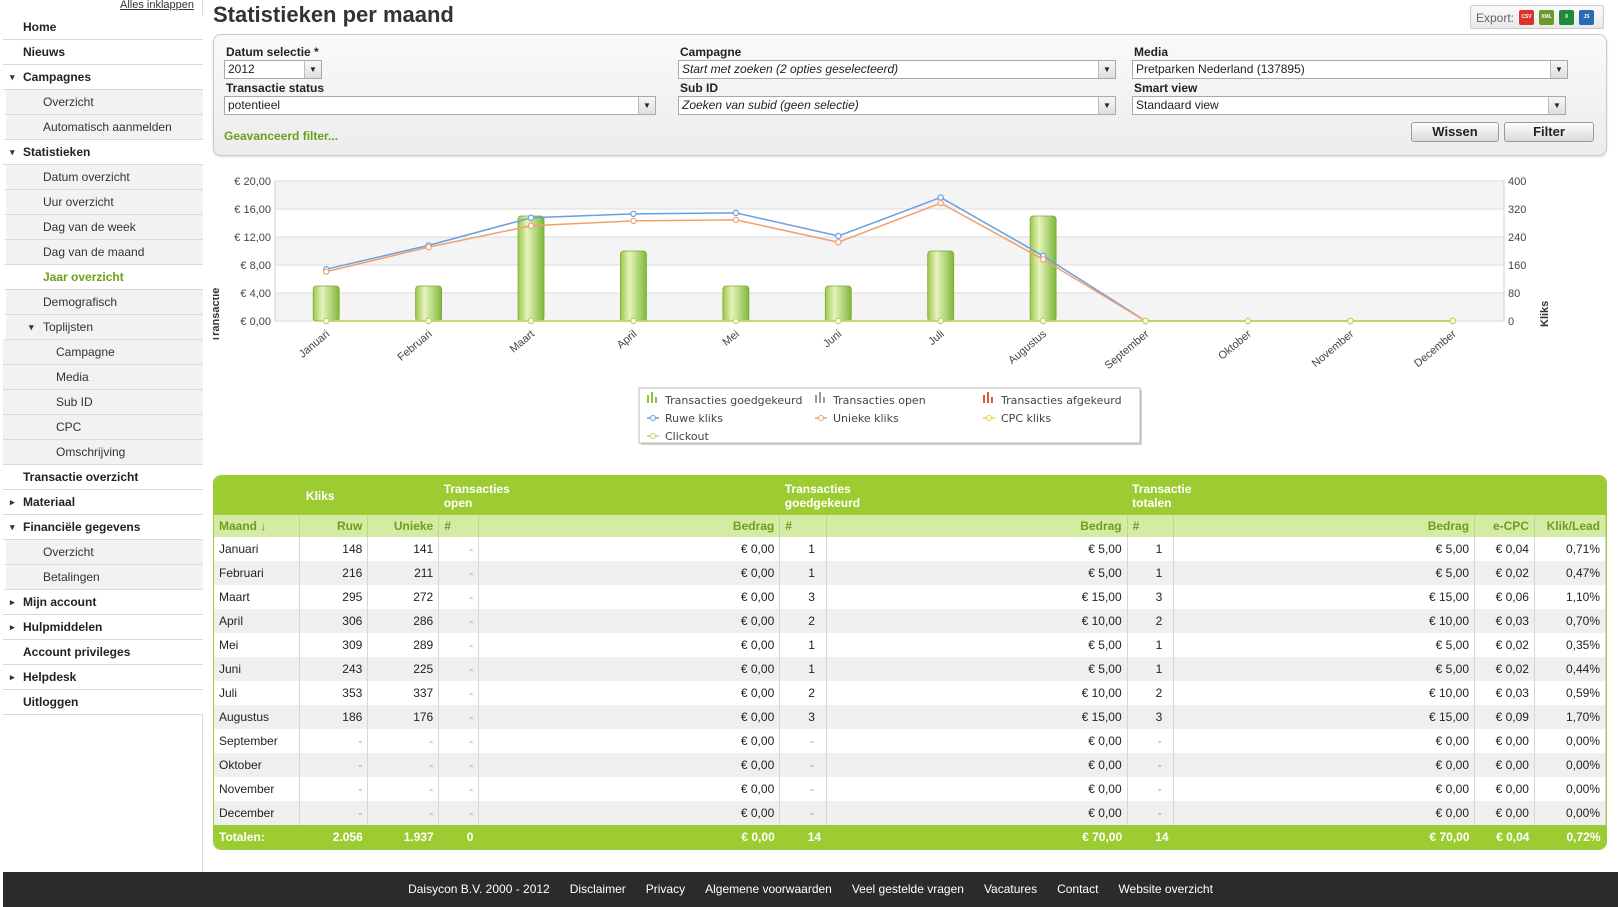 The height and width of the screenshot is (907, 1618). I want to click on subid-label: Sub ID, so click(699, 88).